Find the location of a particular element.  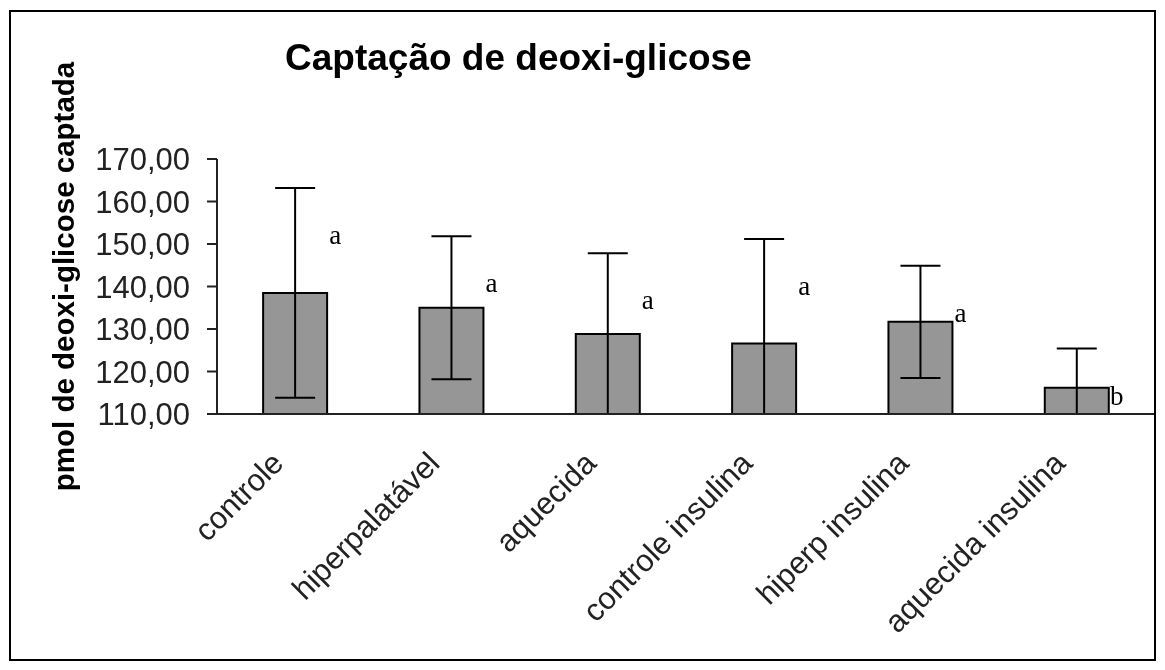

y-tick-label: 140,00 is located at coordinates (142, 287).